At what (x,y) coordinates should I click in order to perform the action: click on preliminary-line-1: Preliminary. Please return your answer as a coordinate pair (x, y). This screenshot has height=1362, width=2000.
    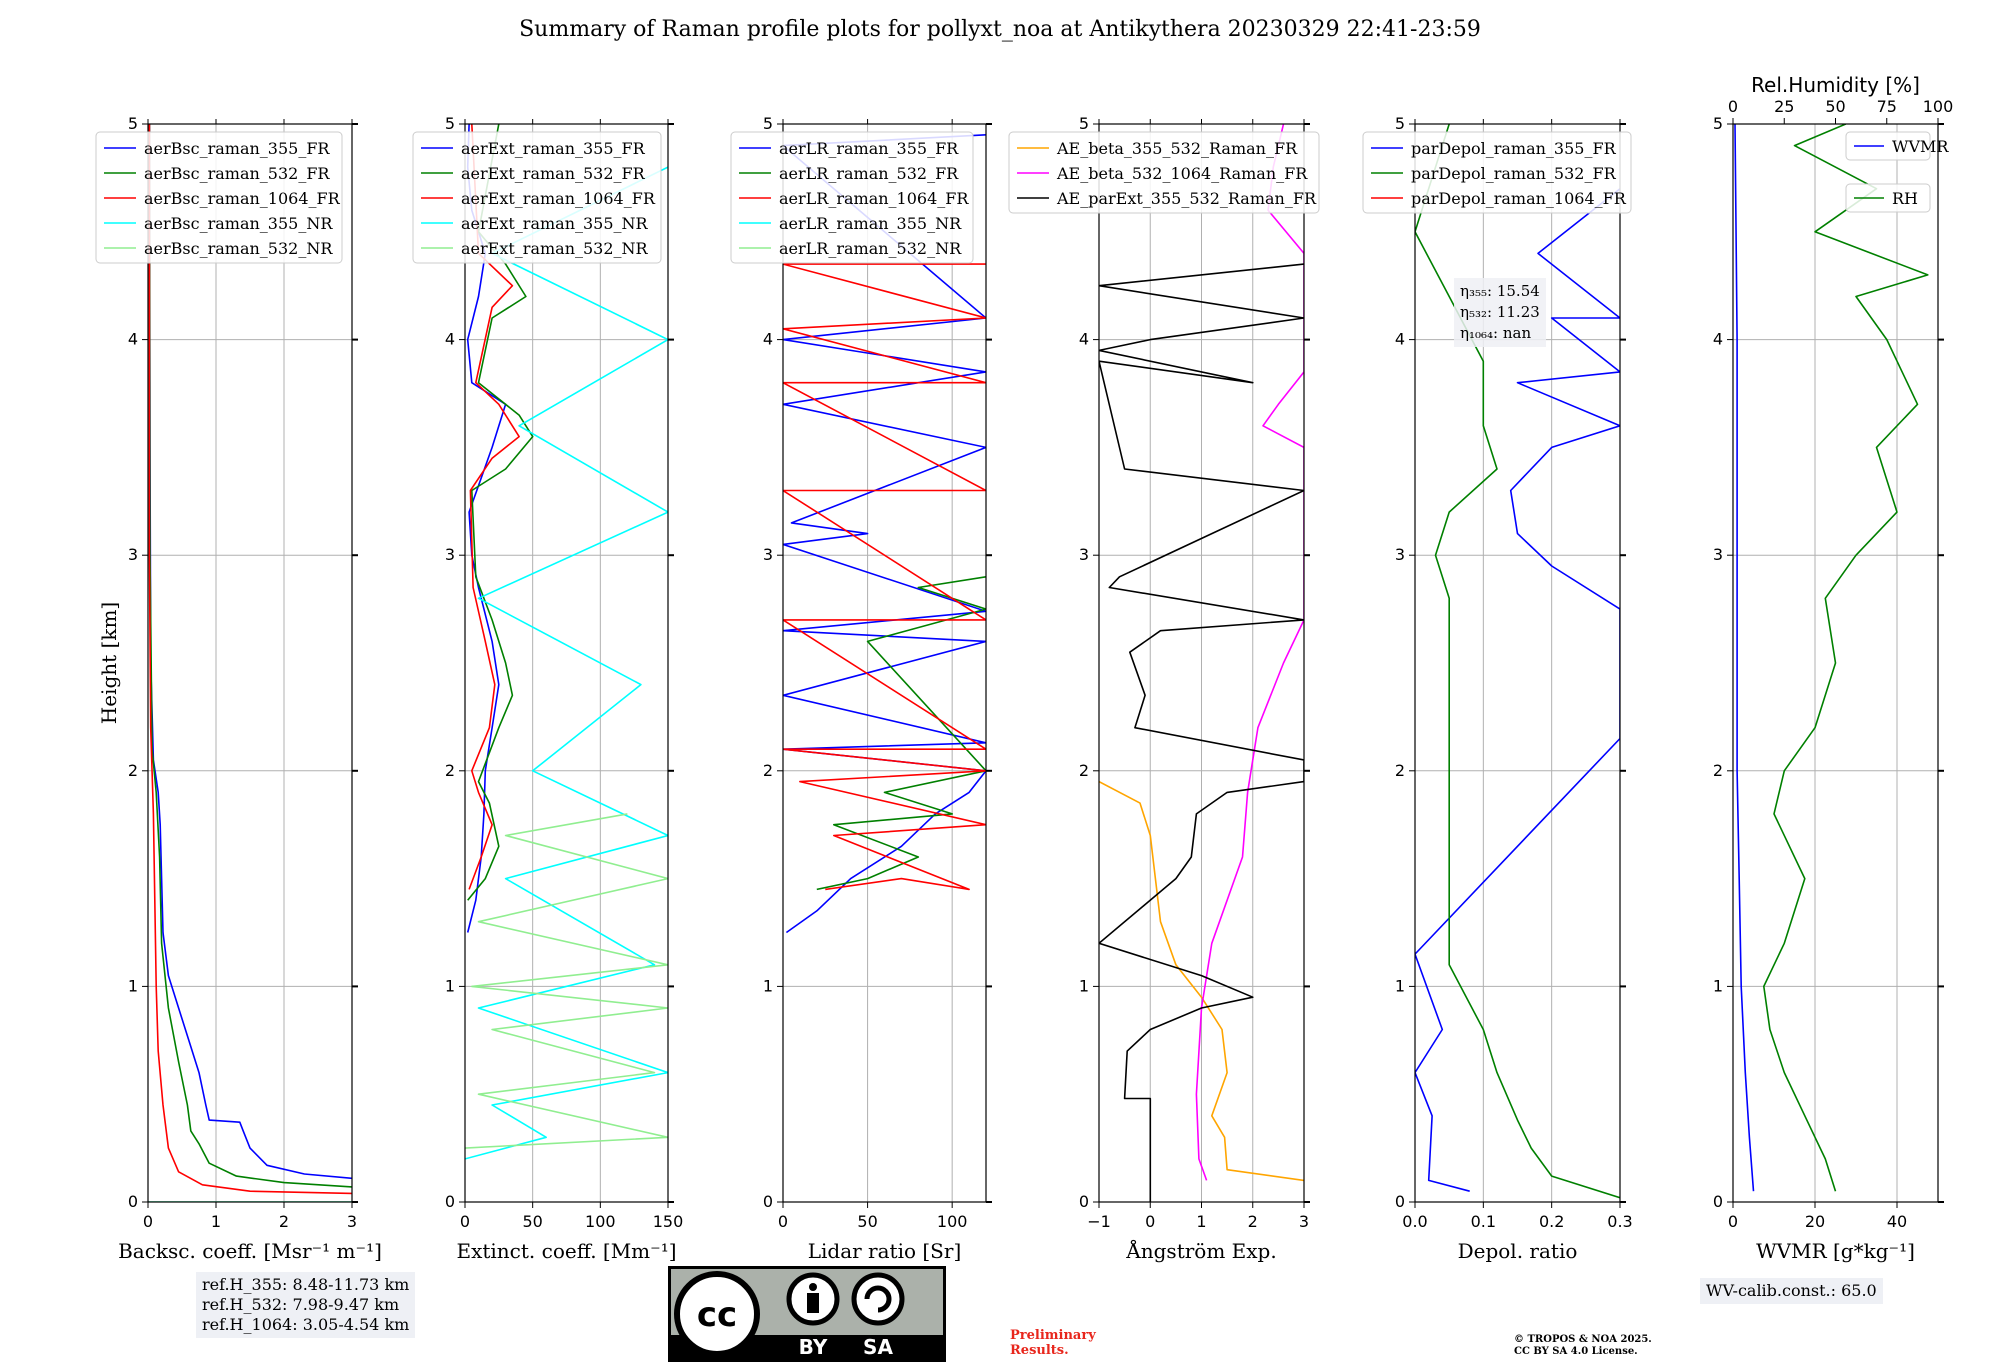
    Looking at the image, I should click on (1053, 1335).